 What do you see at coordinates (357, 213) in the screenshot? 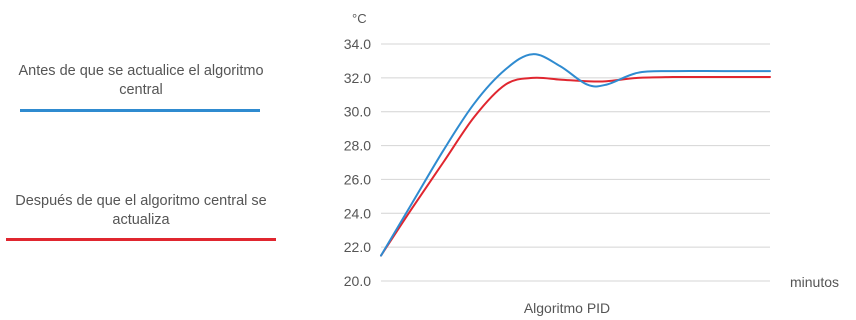
I see `y-tick-label: 24.0` at bounding box center [357, 213].